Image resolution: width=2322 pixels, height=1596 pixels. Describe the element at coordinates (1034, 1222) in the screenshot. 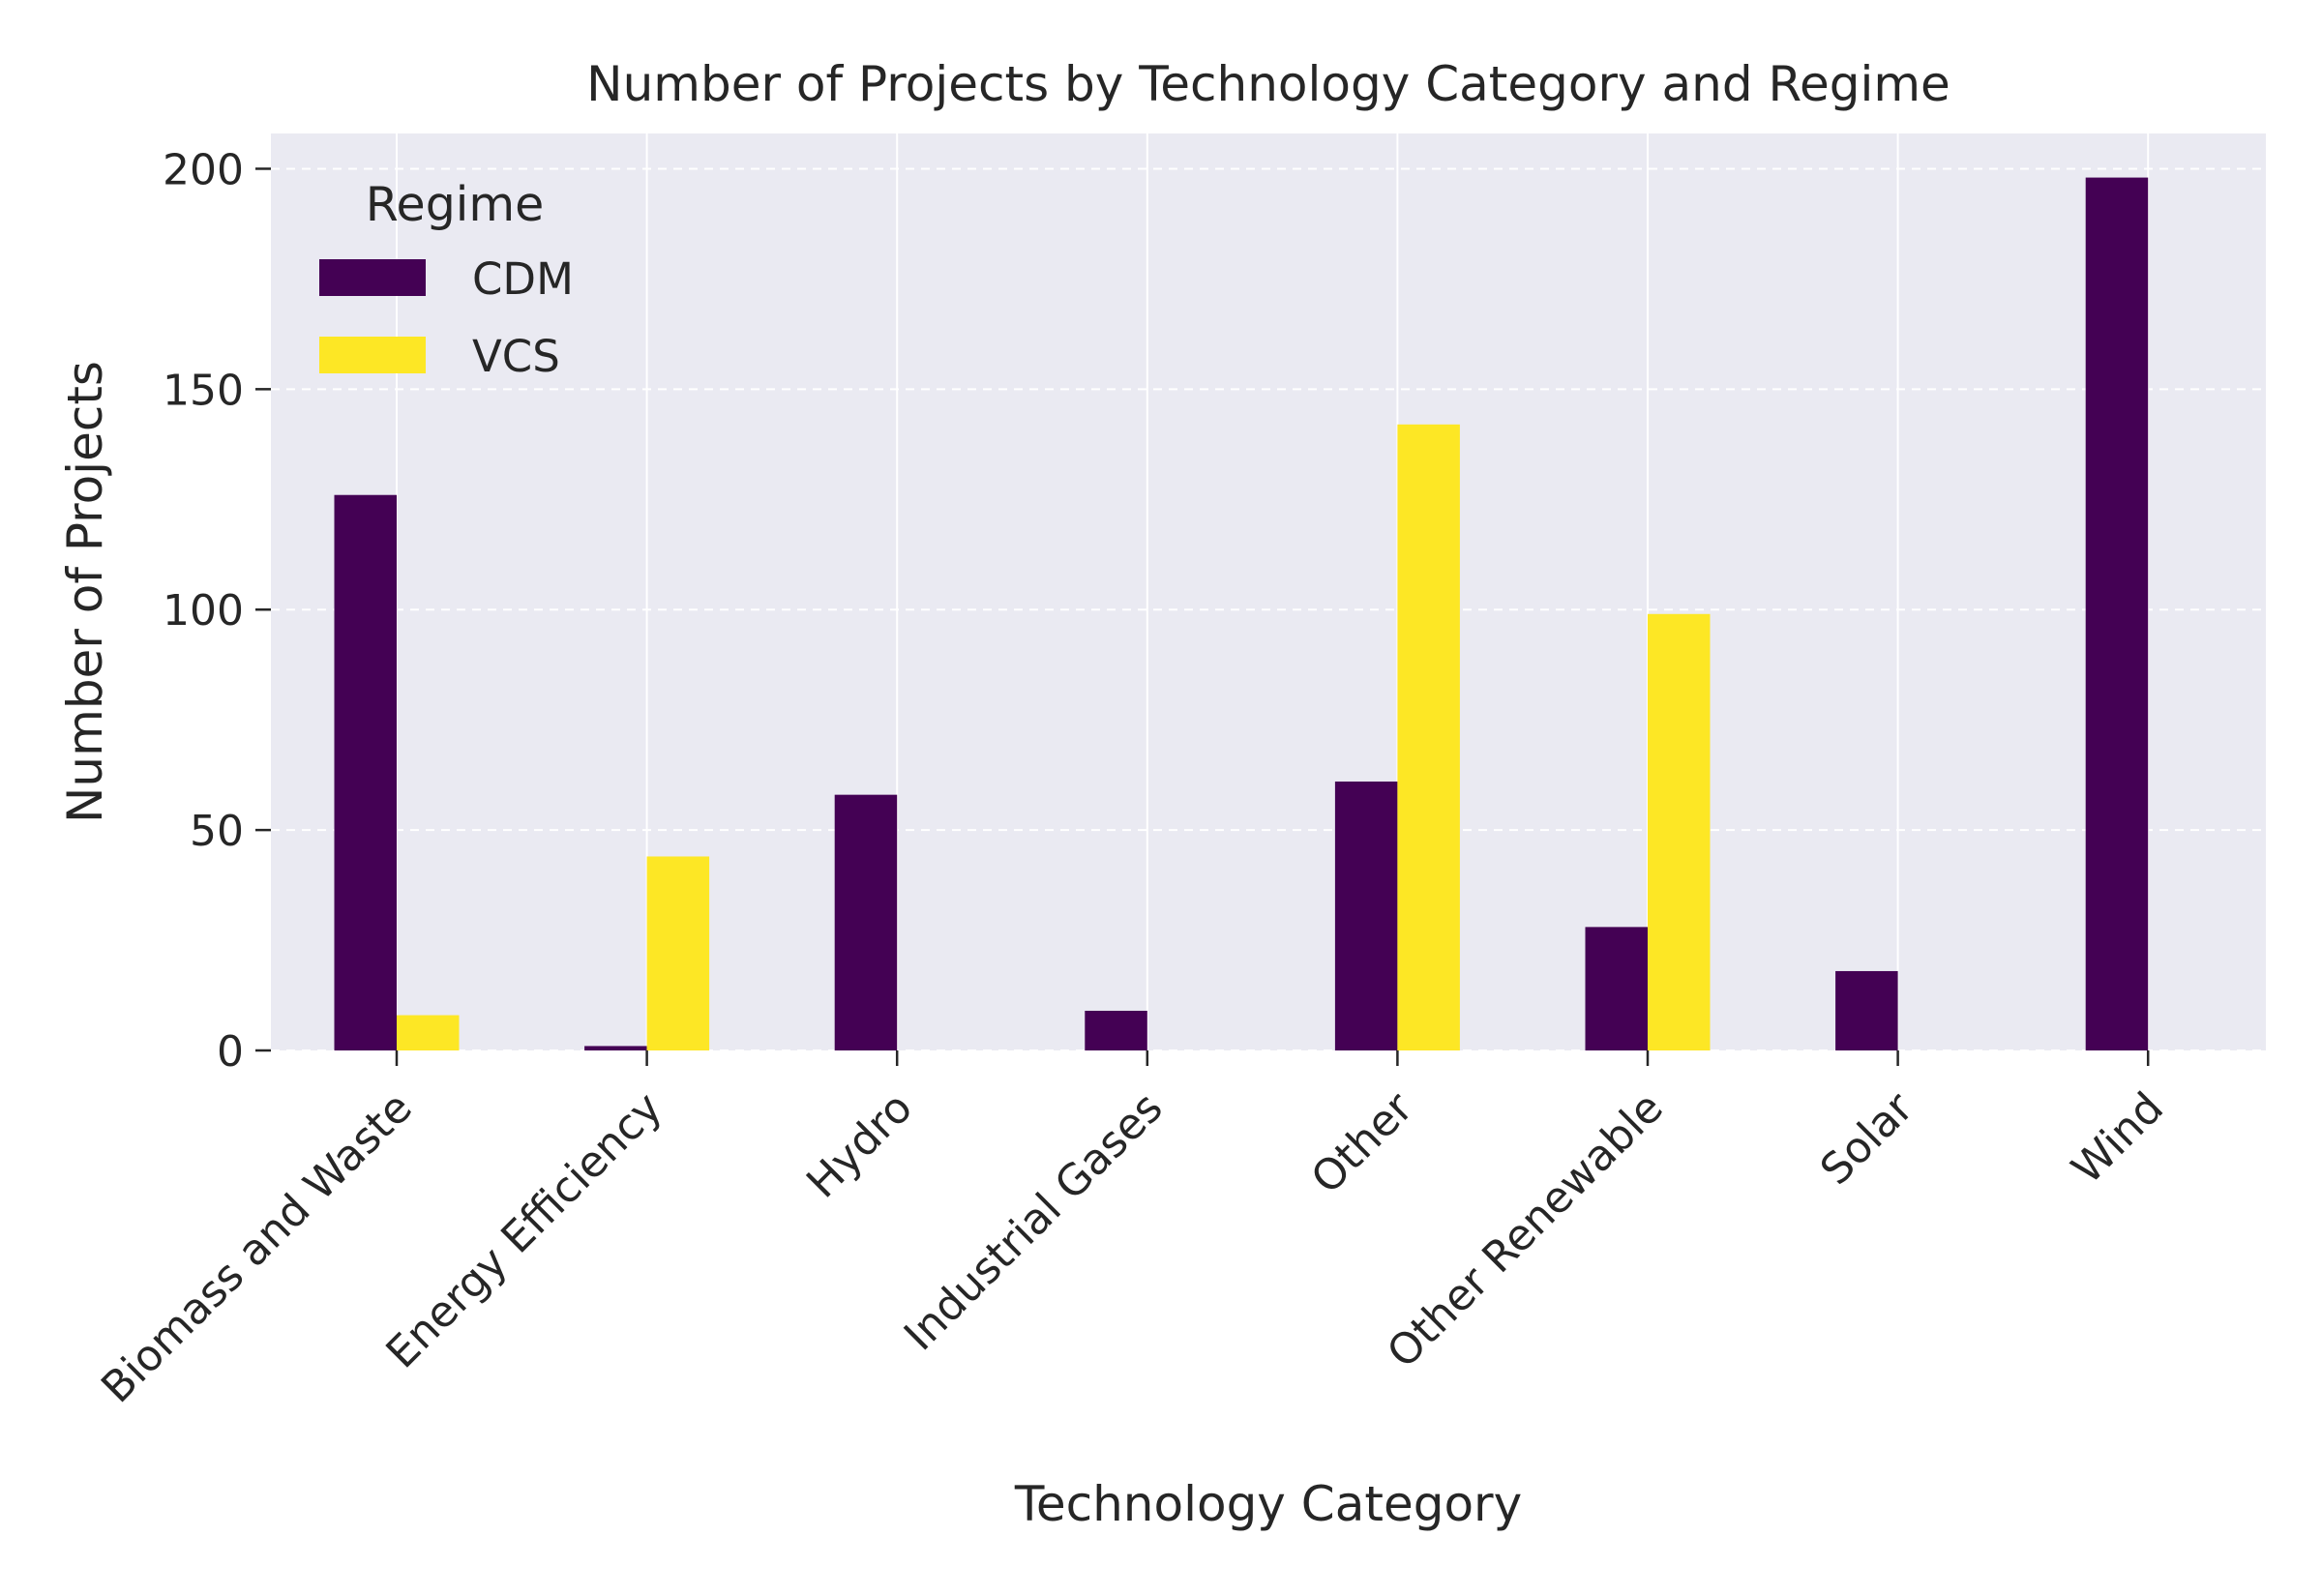

I see `x-tick-label-industrial-gases: Industrial Gases` at that location.